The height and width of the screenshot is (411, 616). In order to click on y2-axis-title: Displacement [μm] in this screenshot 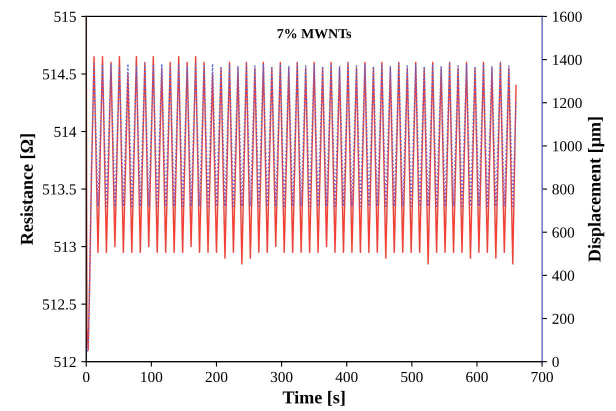, I will do `click(596, 189)`.